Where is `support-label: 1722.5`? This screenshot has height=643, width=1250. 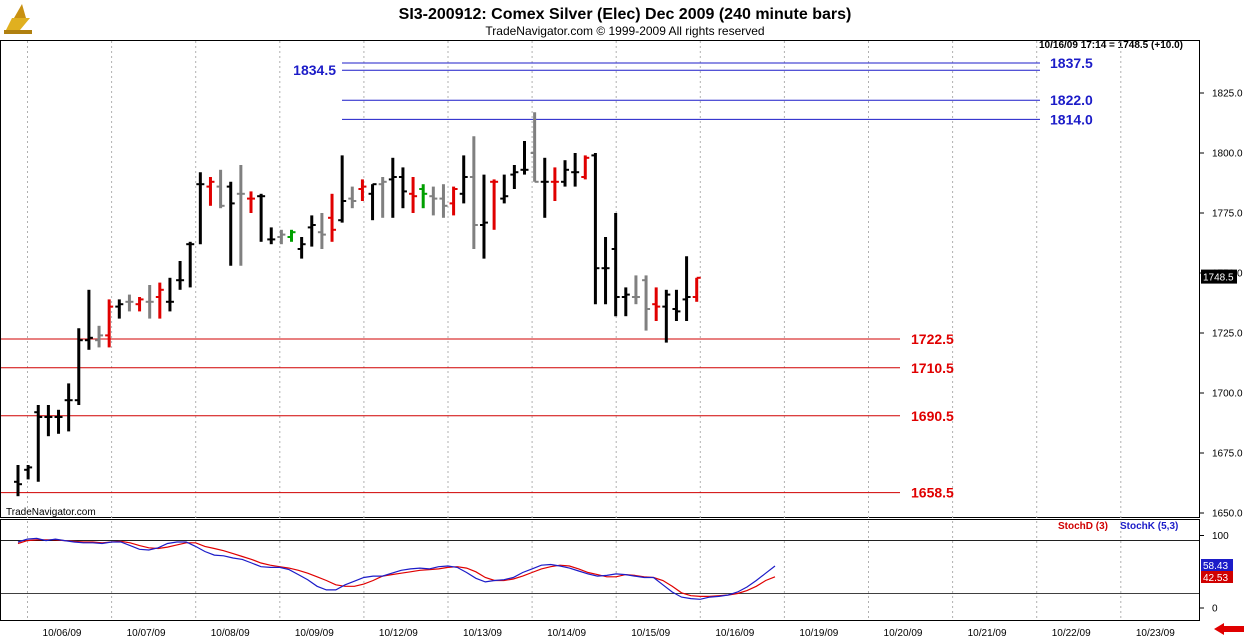
support-label: 1722.5 is located at coordinates (932, 339).